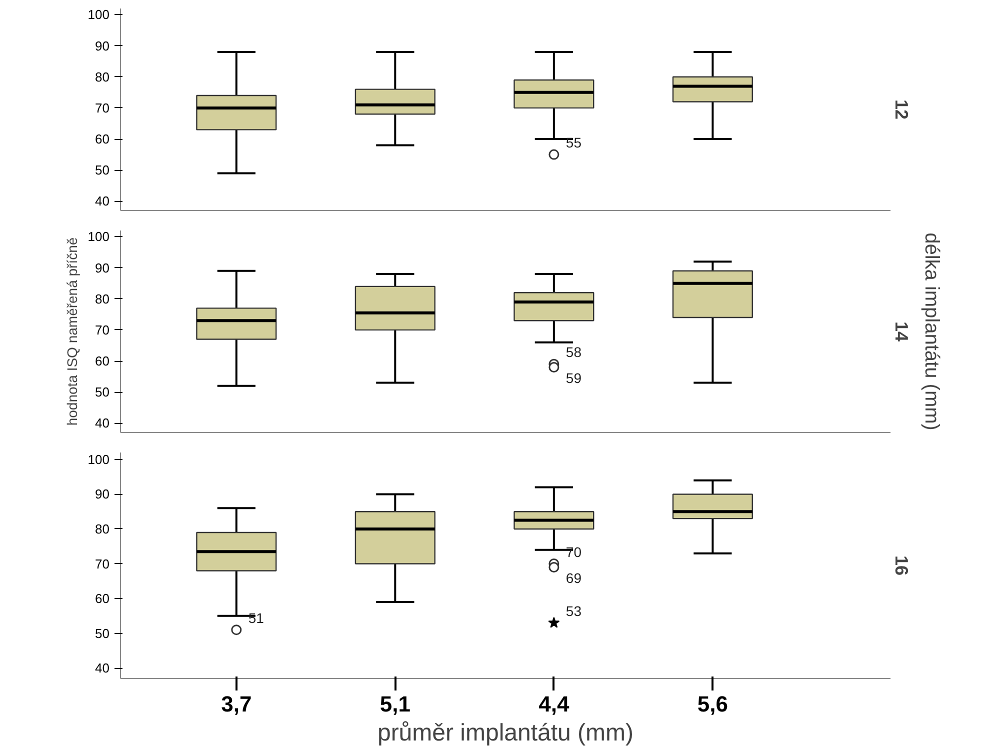 This screenshot has width=985, height=749. Describe the element at coordinates (574, 352) in the screenshot. I see `annotation: 58` at that location.